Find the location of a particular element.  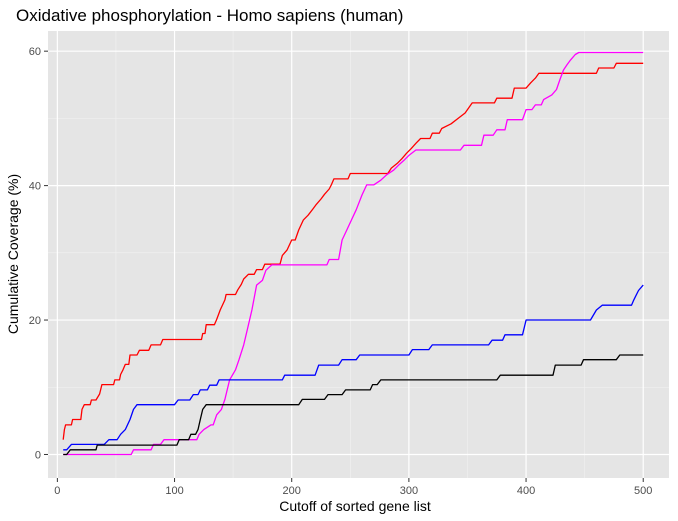

y-tick-label: 20 is located at coordinates (35, 321).